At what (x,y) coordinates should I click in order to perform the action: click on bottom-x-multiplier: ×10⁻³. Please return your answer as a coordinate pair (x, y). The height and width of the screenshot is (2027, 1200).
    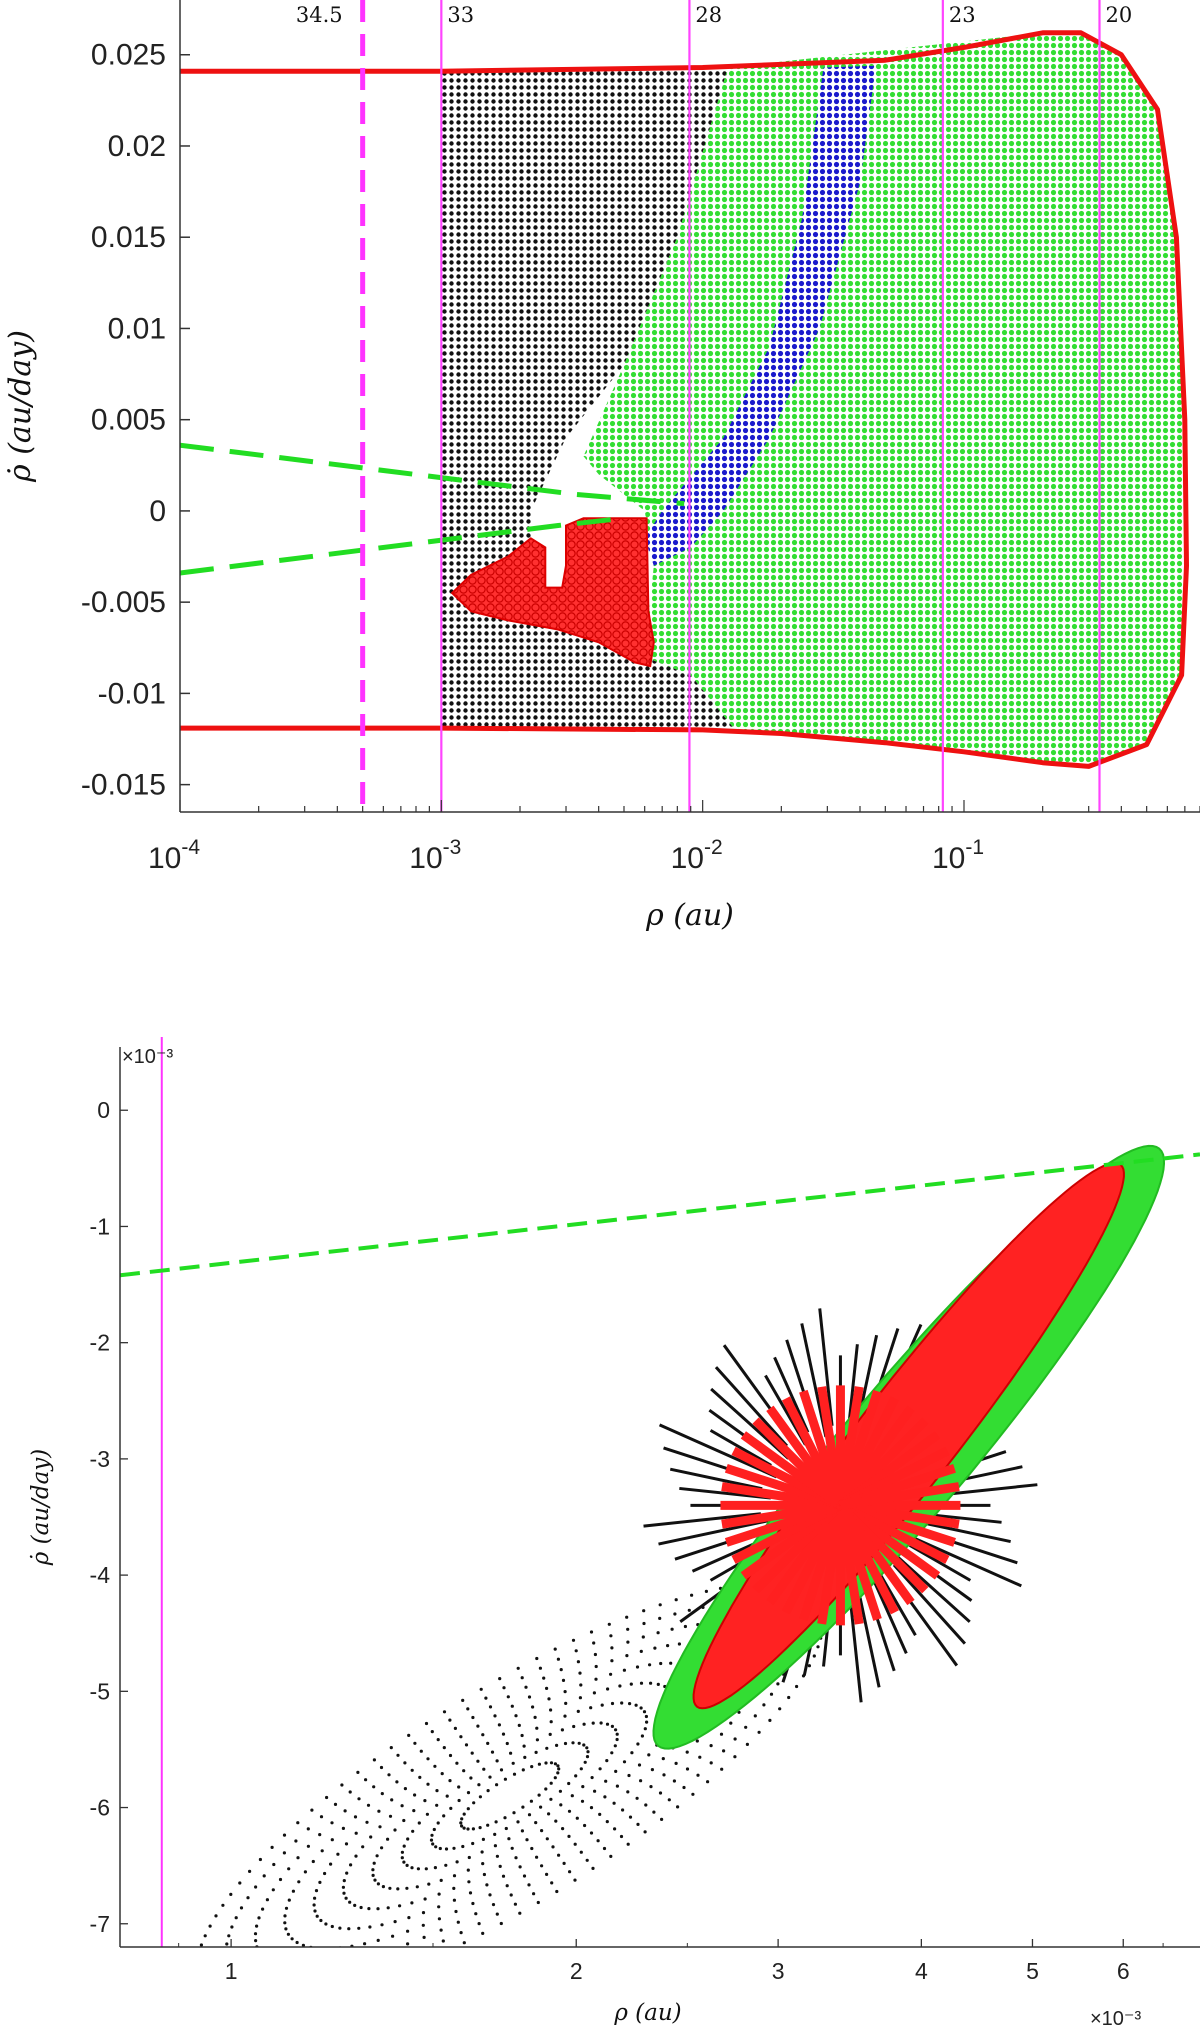
    Looking at the image, I should click on (1115, 2017).